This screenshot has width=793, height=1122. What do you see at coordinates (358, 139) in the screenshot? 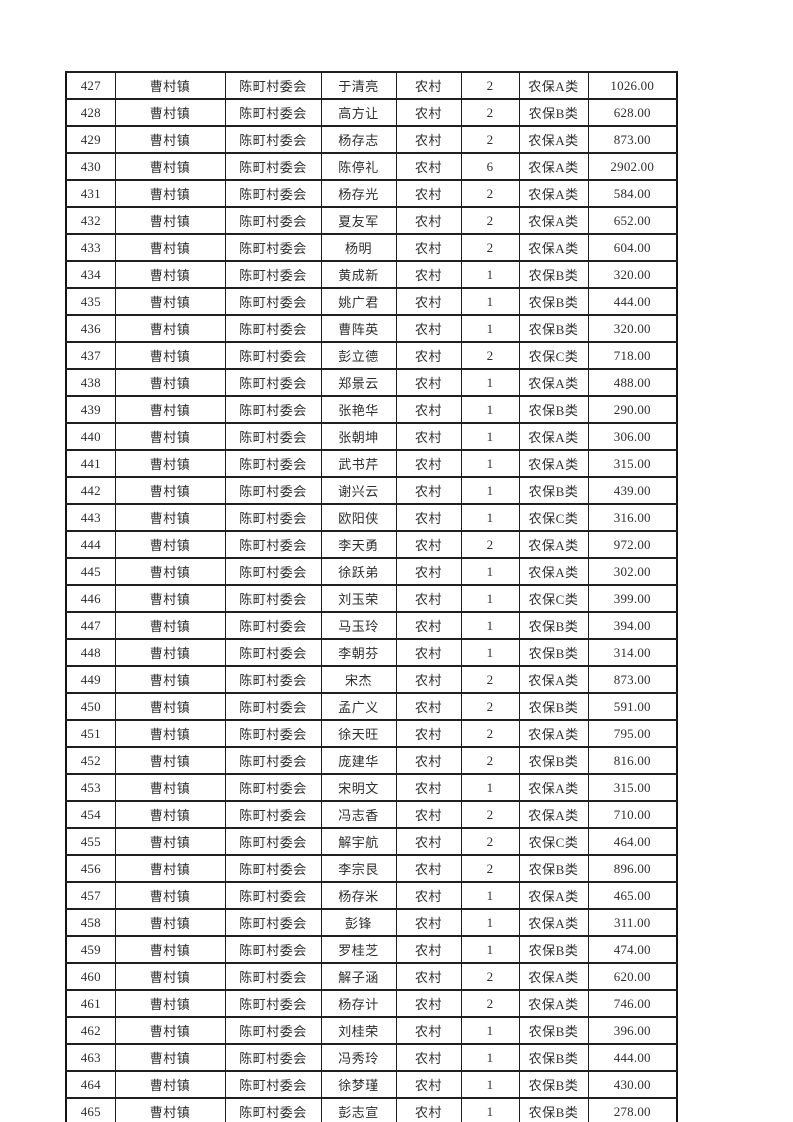
I see `cell-person-name: 杨存志` at bounding box center [358, 139].